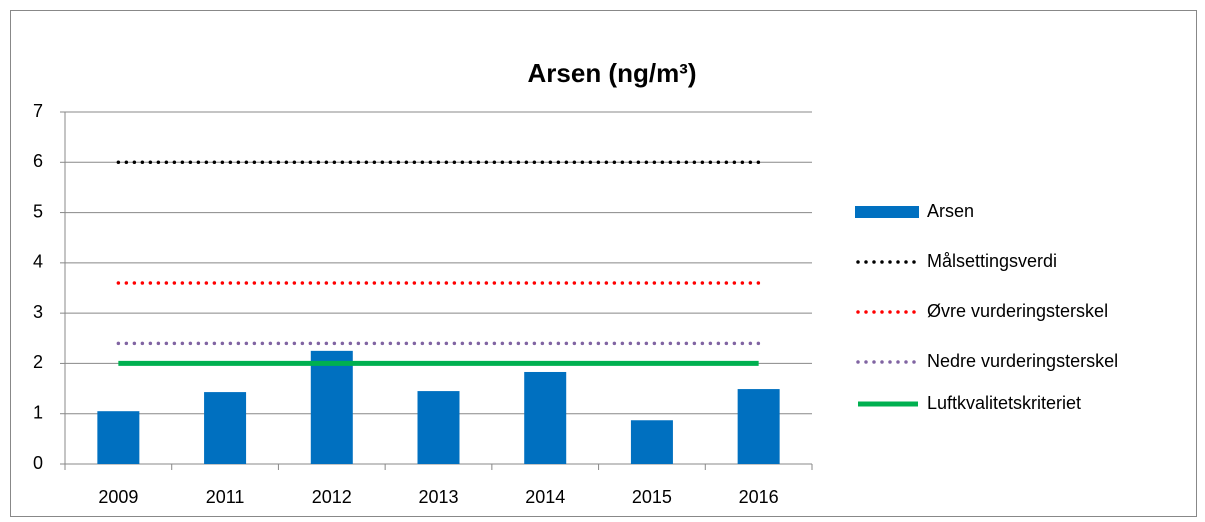 This screenshot has width=1205, height=522. I want to click on legend-label: Øvre vurderingsterskel, so click(1017, 311).